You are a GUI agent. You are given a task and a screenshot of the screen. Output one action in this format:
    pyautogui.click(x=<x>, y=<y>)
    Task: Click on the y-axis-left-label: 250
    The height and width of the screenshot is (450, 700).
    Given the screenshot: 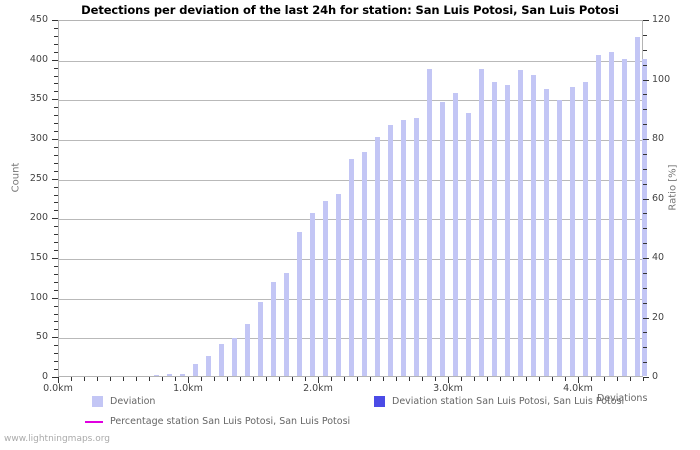 What is the action you would take?
    pyautogui.click(x=38, y=178)
    